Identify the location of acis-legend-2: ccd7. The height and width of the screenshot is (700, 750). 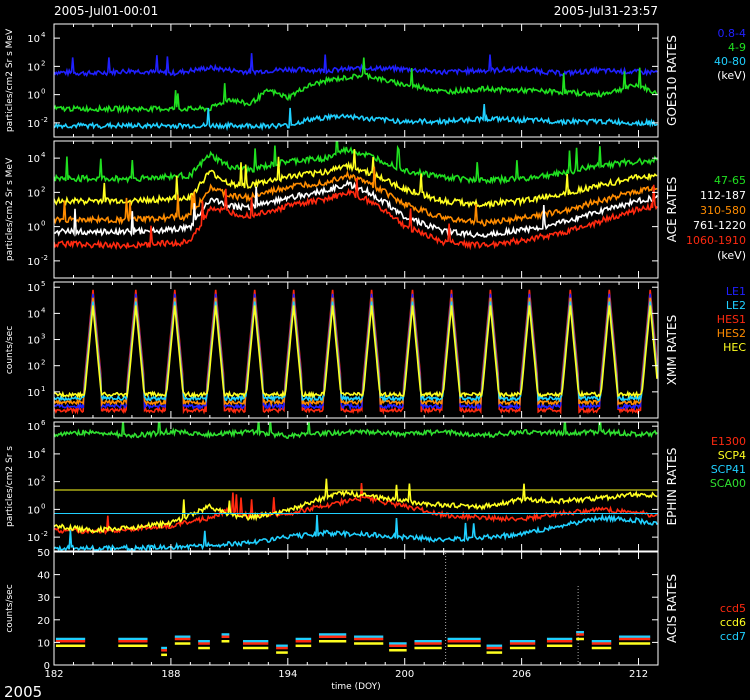
(733, 636).